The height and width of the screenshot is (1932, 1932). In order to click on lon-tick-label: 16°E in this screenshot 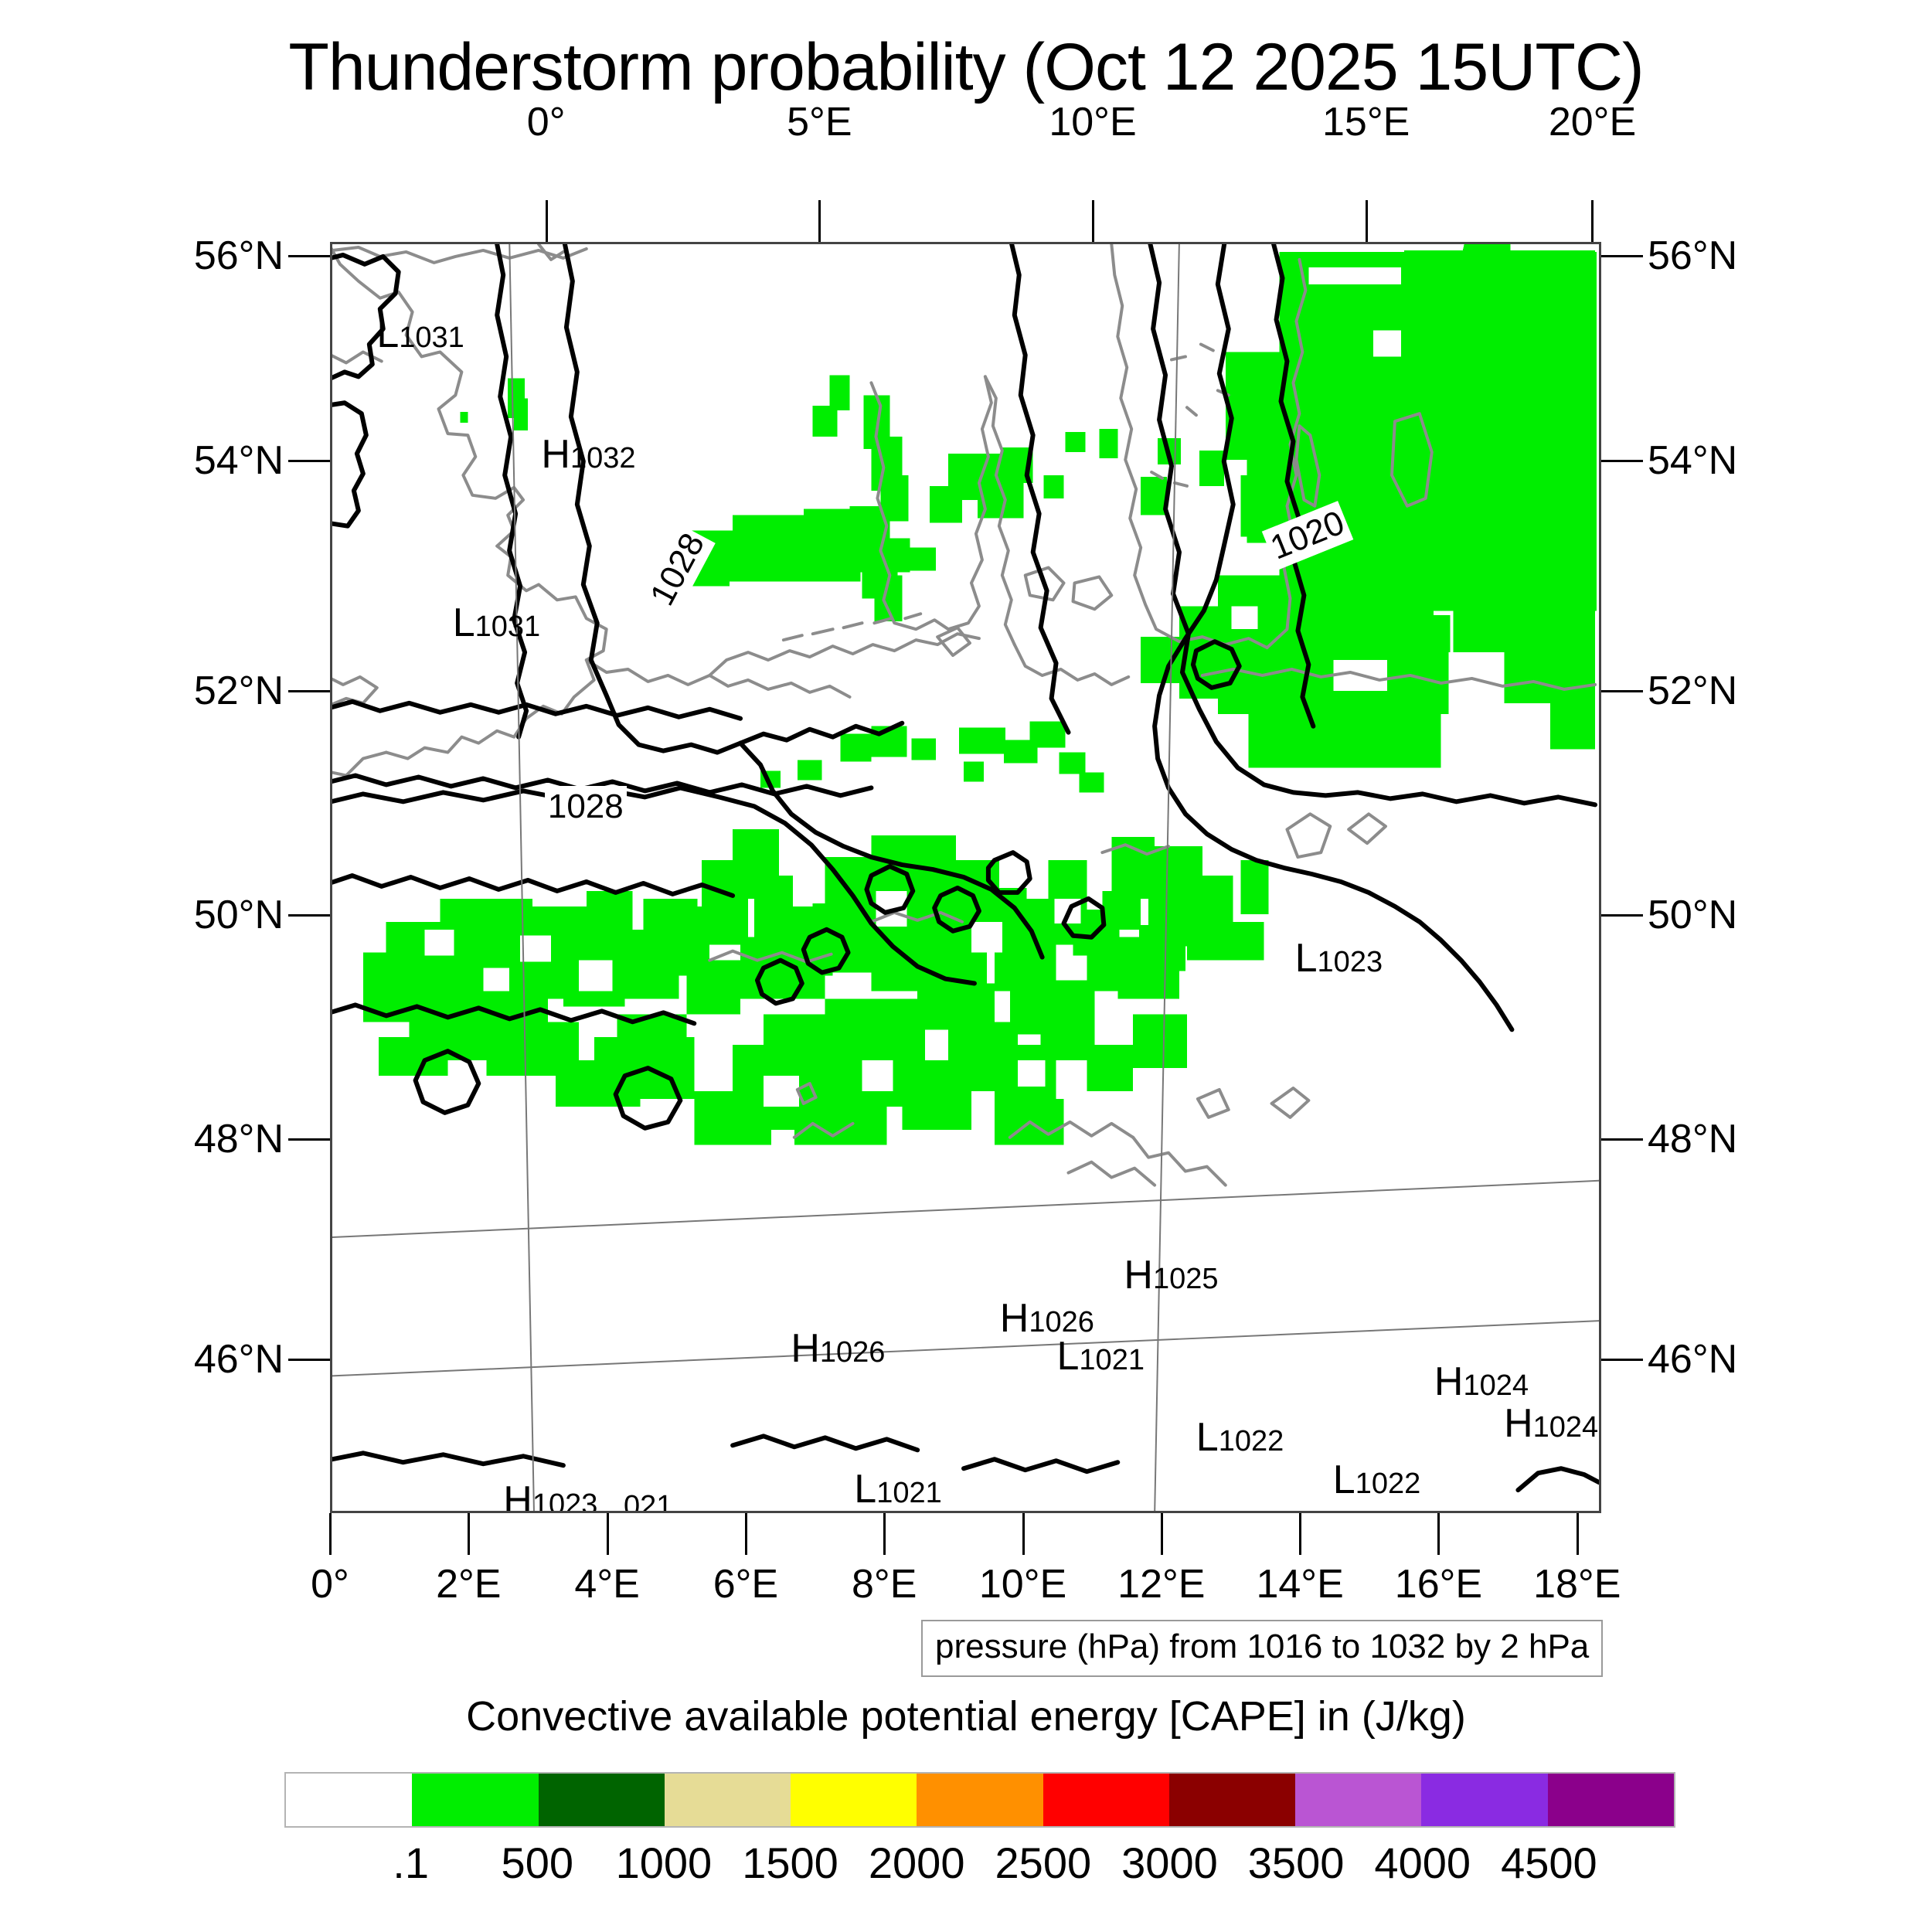, I will do `click(1439, 1585)`.